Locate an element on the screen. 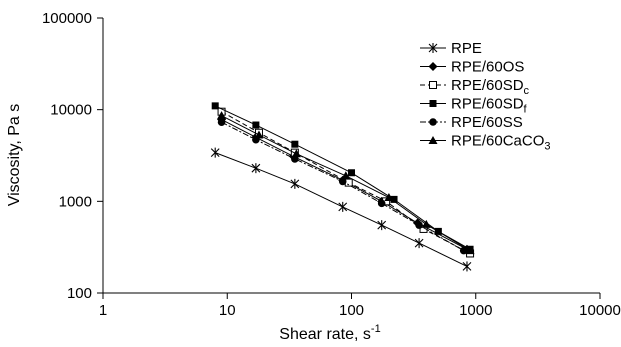 The image size is (621, 347). legend-label-main: RPE/60SS is located at coordinates (487, 122).